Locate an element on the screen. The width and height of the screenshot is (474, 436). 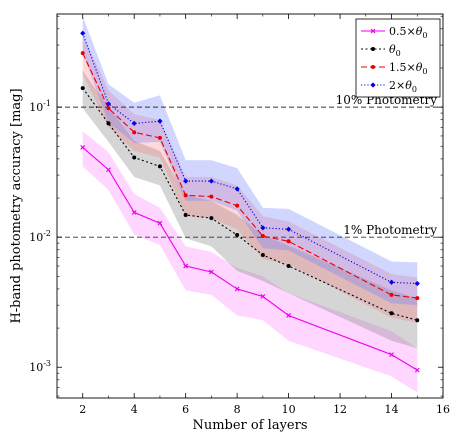
legend-label-3: 2×θ0 is located at coordinates (403, 86).